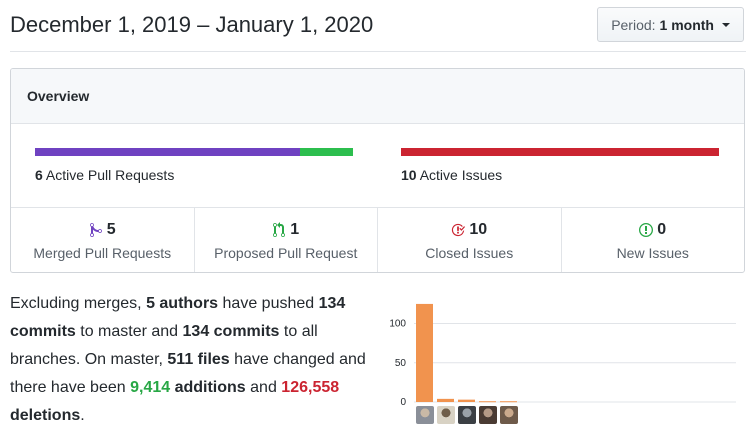  I want to click on closed-issues-segment, so click(560, 152).